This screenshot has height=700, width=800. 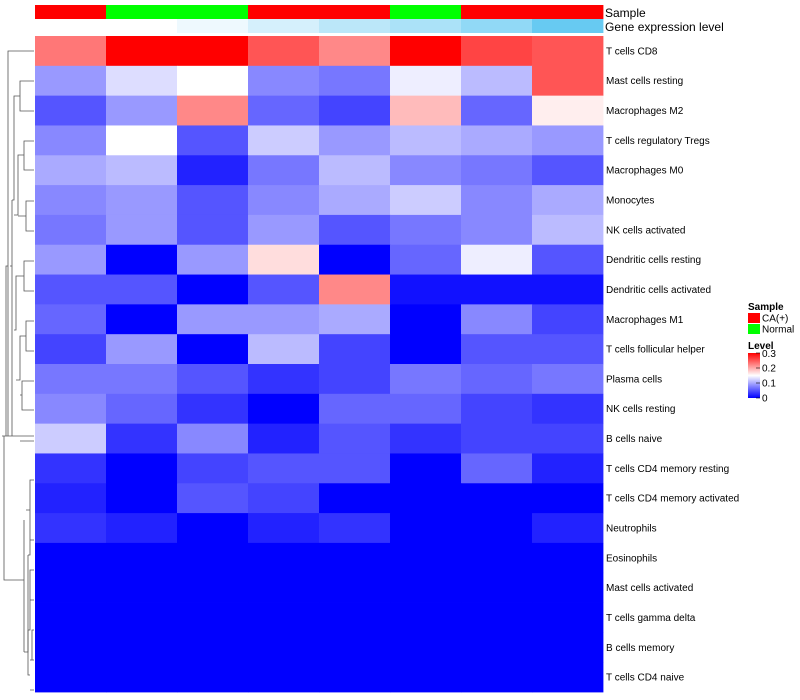 I want to click on row-label: Mast cells activated, so click(x=649, y=588).